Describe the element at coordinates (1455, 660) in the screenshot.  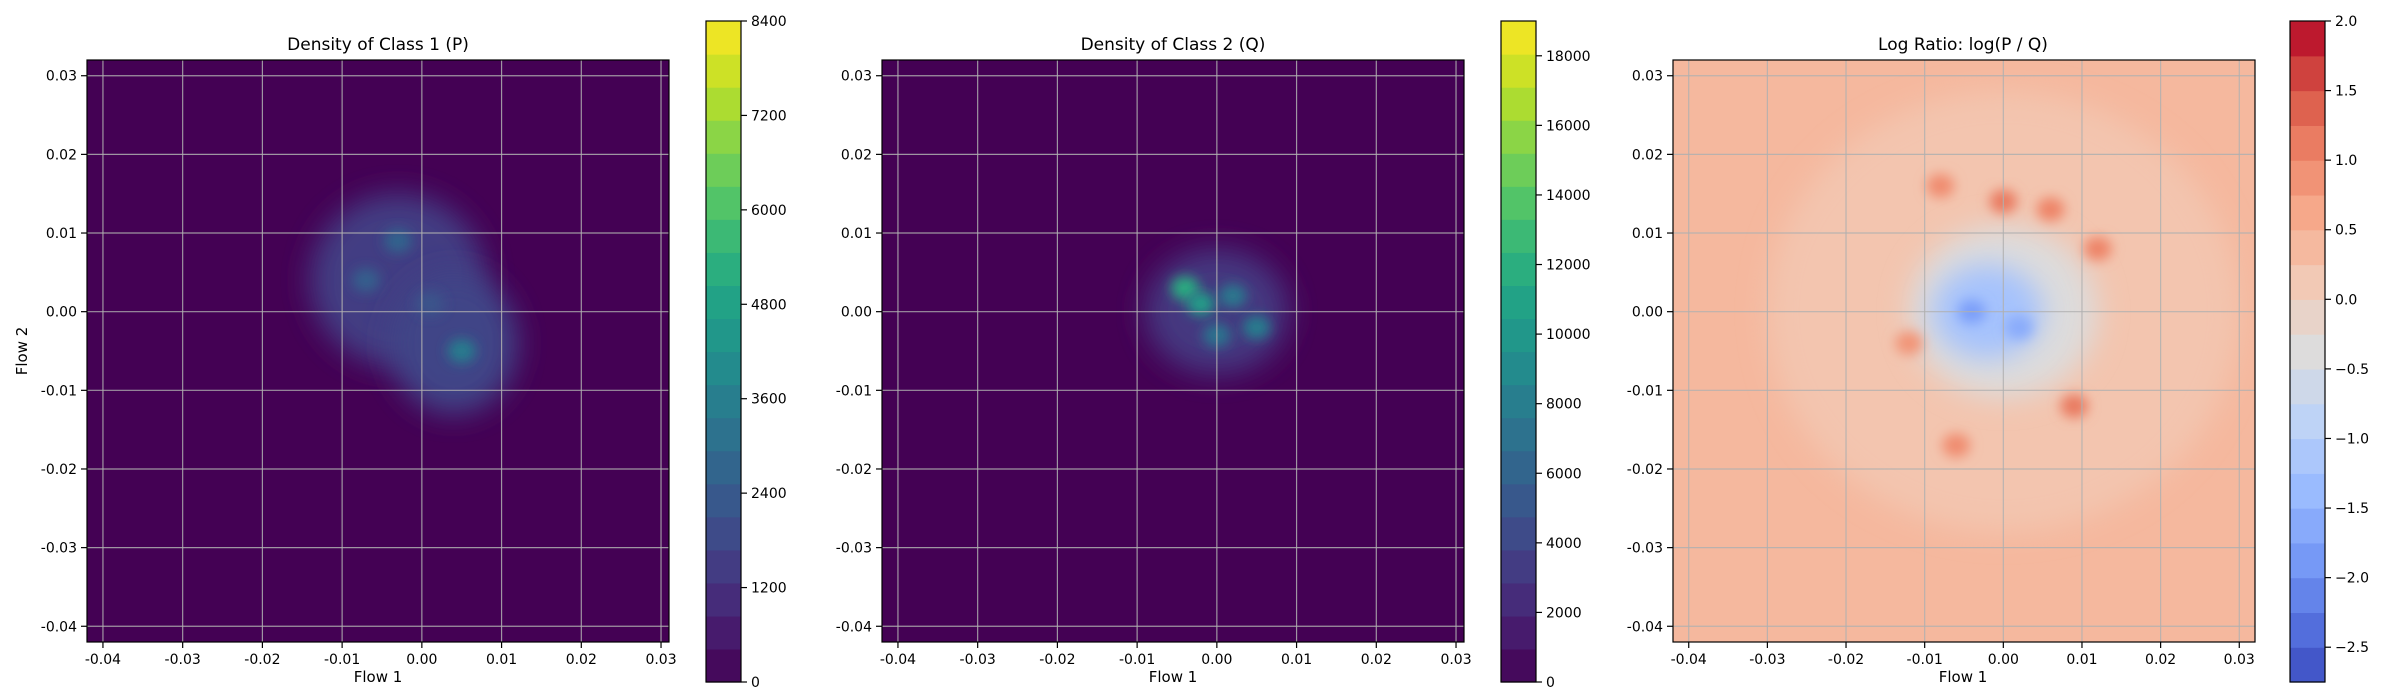
I see `x-tick-label: 0.03` at that location.